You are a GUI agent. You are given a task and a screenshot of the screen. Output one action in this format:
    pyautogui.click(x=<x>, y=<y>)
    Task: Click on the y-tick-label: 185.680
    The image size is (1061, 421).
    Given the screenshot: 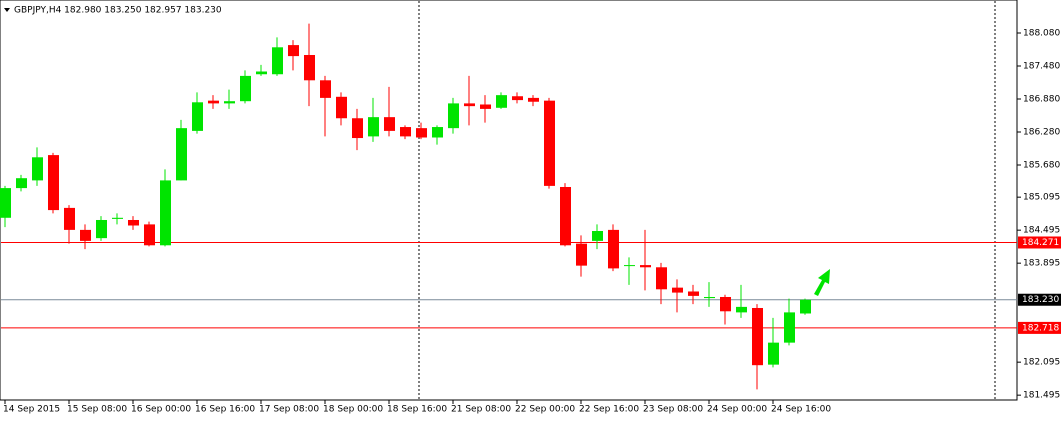 What is the action you would take?
    pyautogui.click(x=1041, y=165)
    